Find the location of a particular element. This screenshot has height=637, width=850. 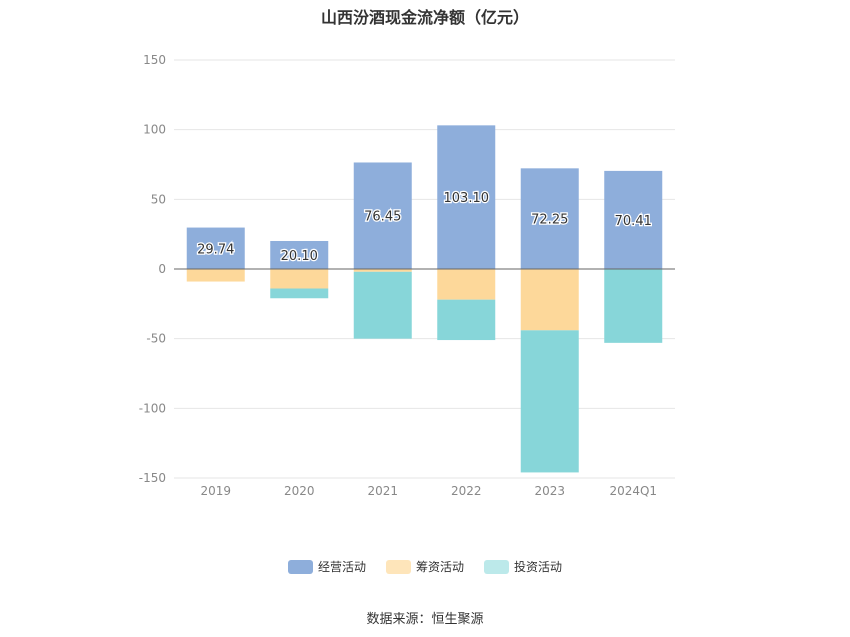

y-tick-label: -50 is located at coordinates (156, 339).